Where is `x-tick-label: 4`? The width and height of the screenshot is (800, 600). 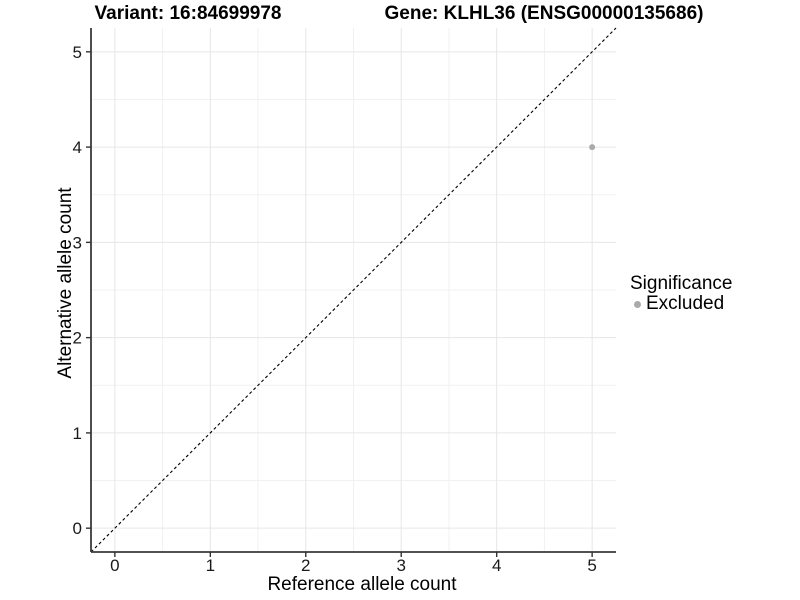 x-tick-label: 4 is located at coordinates (496, 565).